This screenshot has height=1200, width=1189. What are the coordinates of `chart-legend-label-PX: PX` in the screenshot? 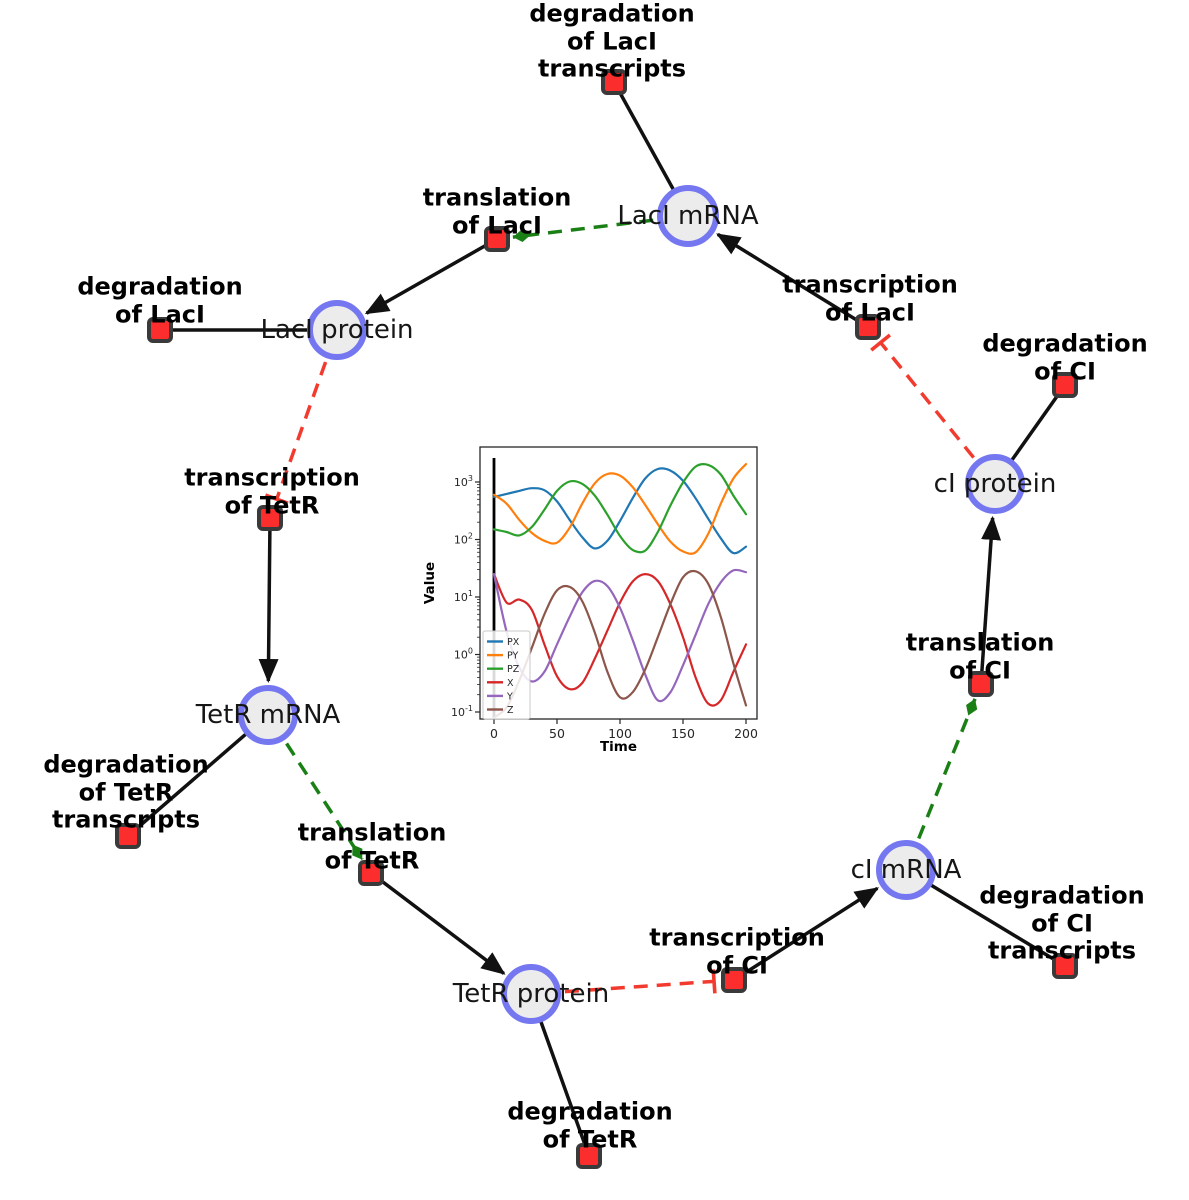 It's located at (513, 642).